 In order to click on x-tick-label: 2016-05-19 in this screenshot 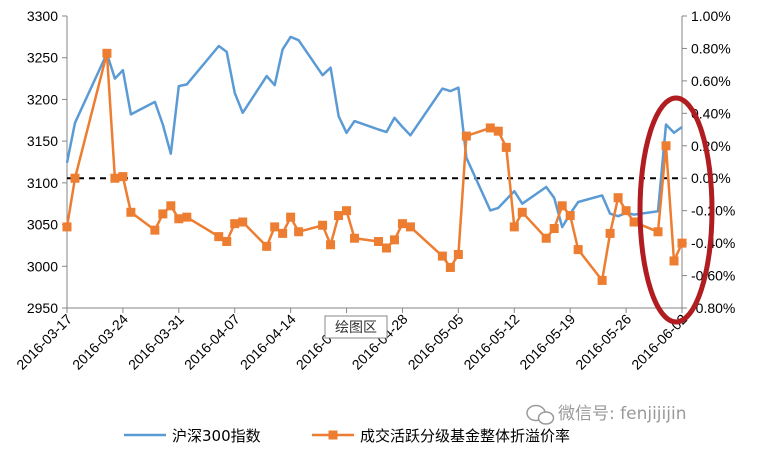, I will do `click(547, 342)`.